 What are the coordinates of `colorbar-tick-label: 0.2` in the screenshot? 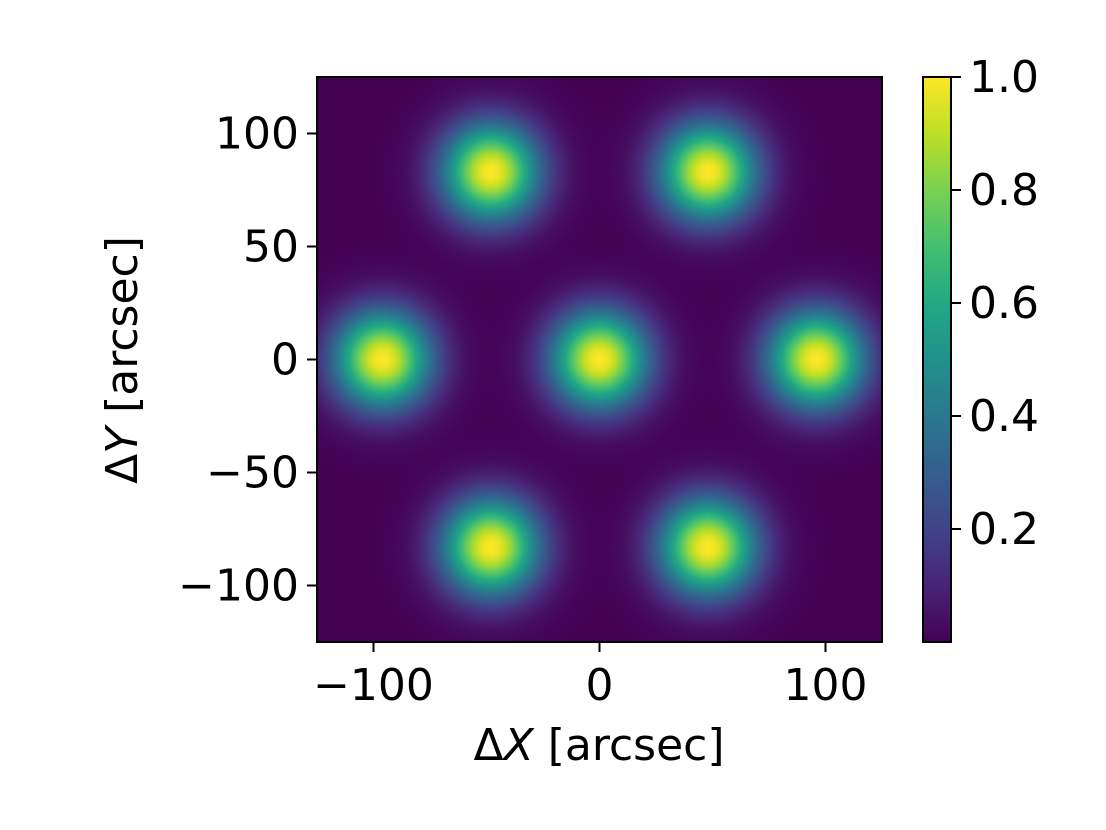 It's located at (1004, 529).